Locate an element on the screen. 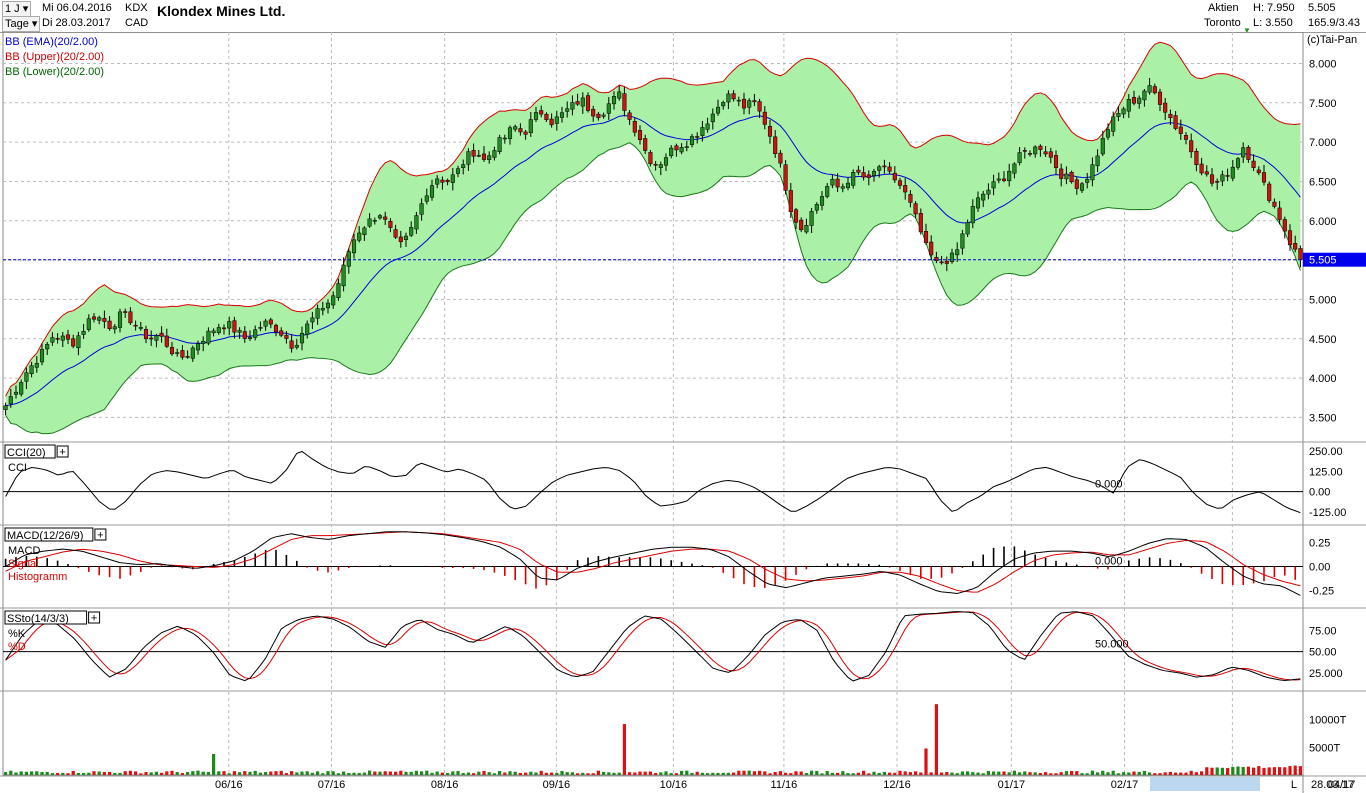 The height and width of the screenshot is (793, 1366). indicator-title: CCI(20) is located at coordinates (26, 453).